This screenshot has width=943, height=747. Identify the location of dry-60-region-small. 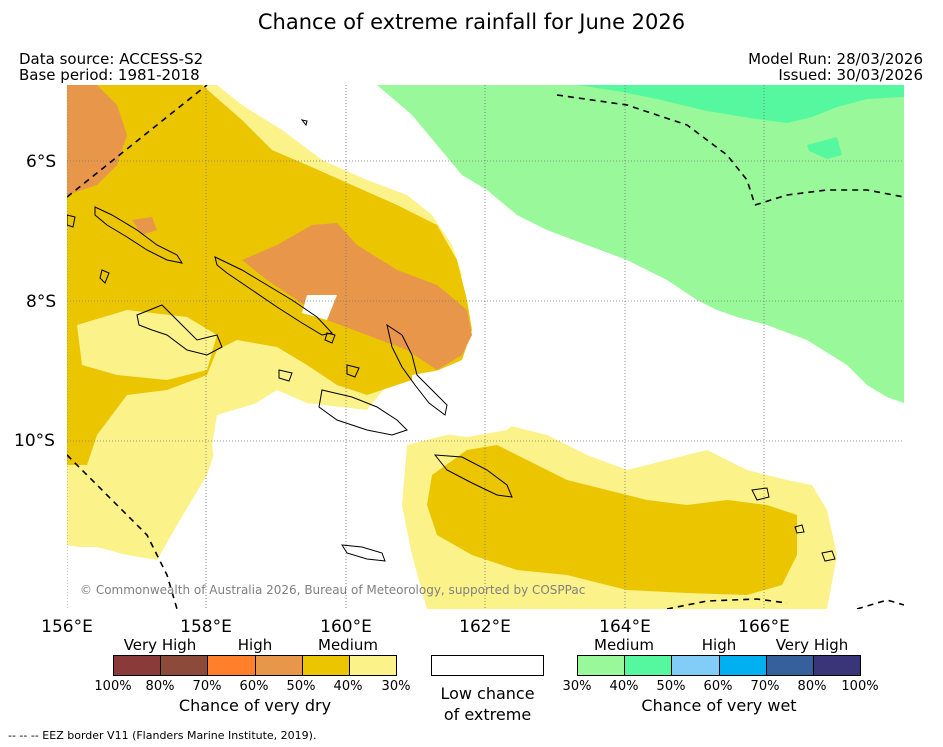
(144, 226).